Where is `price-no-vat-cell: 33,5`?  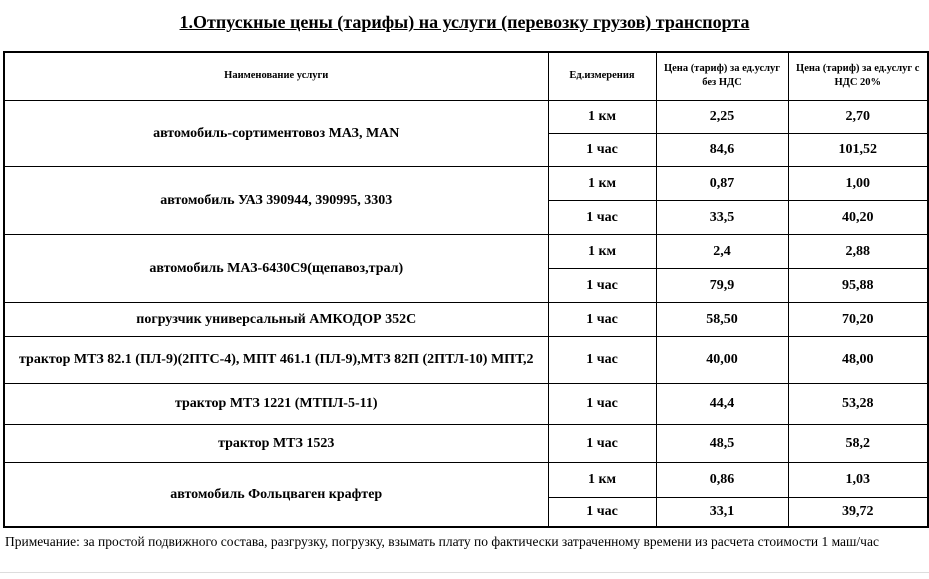 price-no-vat-cell: 33,5 is located at coordinates (722, 217).